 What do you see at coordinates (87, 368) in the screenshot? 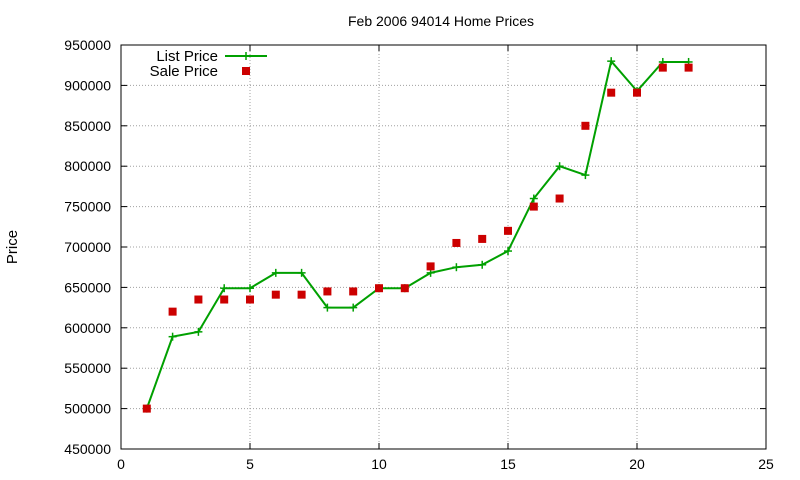
I see `y-tick-label: 550000` at bounding box center [87, 368].